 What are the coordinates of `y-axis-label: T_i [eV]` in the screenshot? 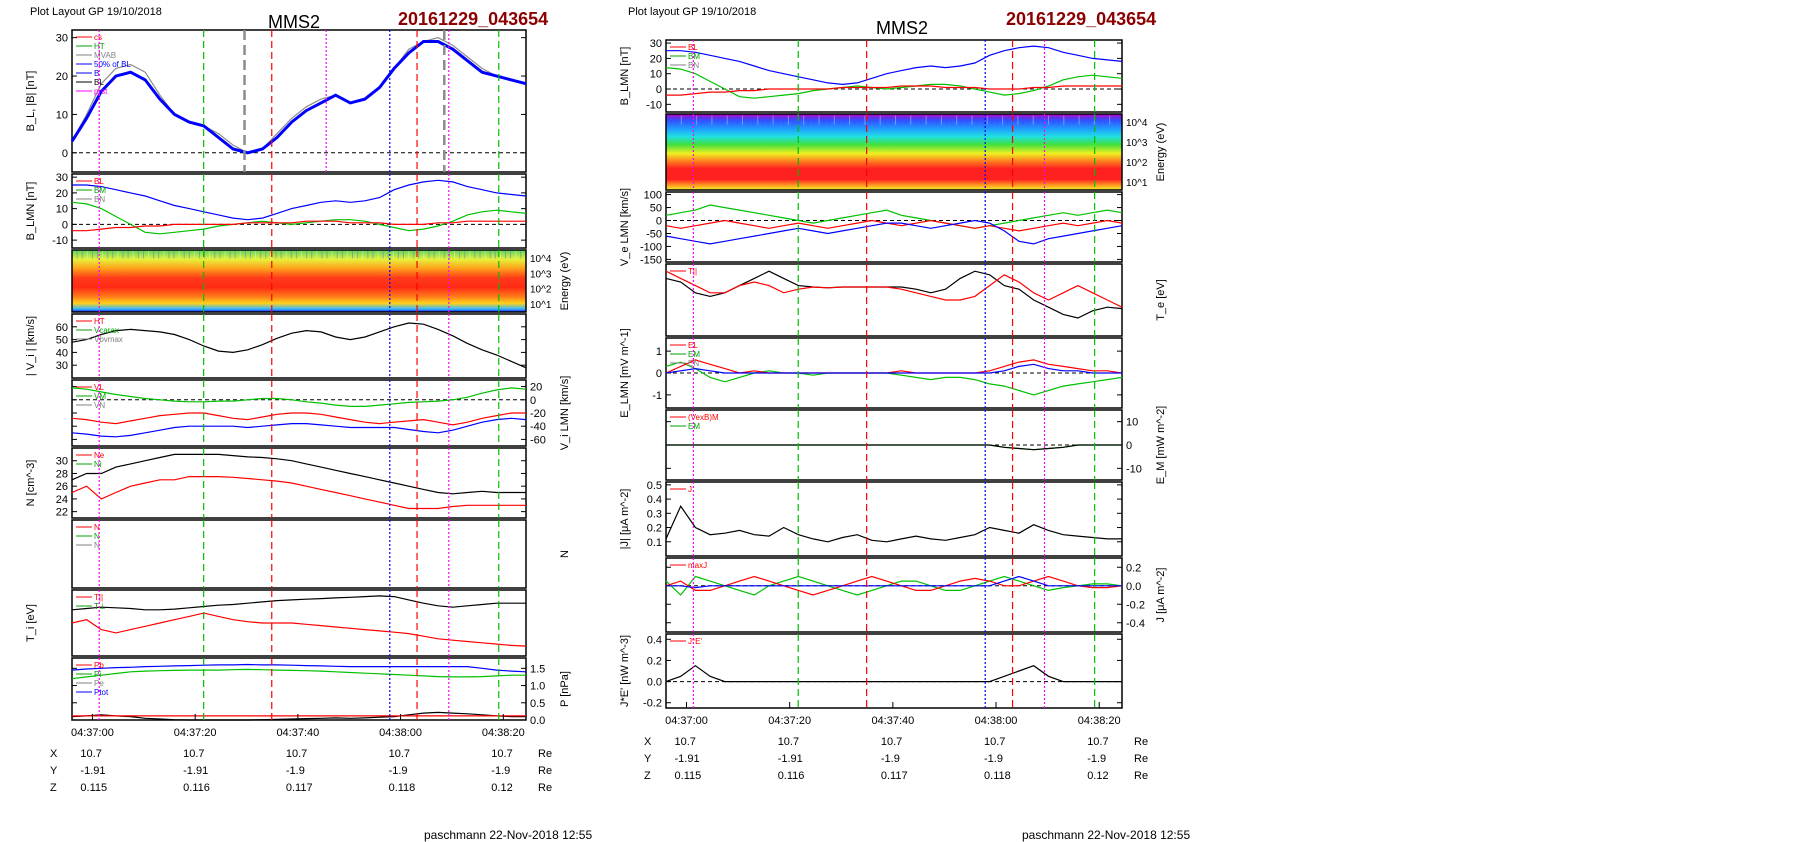 It's located at (31, 623).